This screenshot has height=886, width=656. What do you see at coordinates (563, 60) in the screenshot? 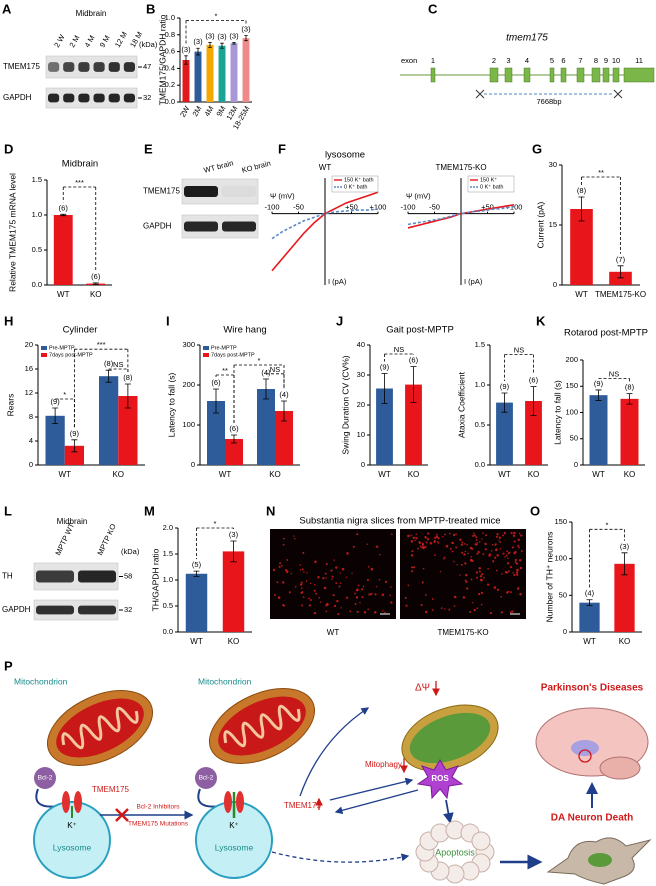
I see `exon-number: 6` at bounding box center [563, 60].